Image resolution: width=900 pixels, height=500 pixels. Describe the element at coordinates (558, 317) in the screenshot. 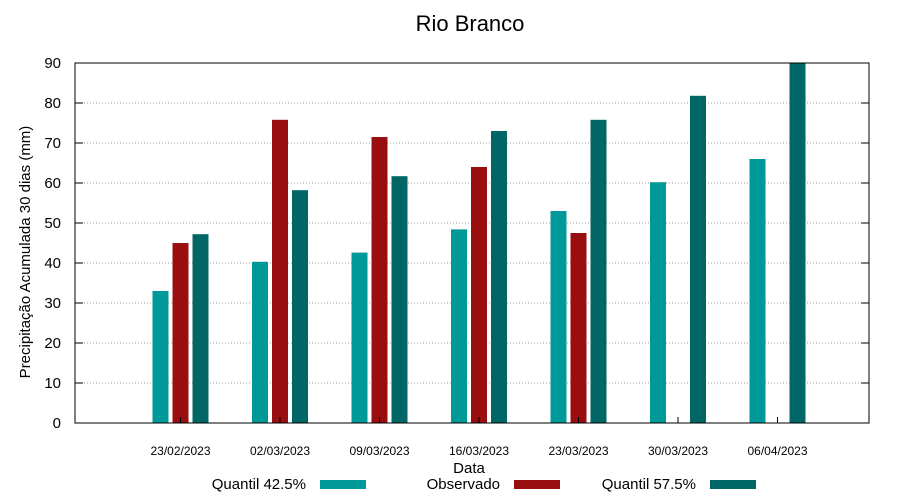

I see `bar-quantil-42-5--4` at that location.